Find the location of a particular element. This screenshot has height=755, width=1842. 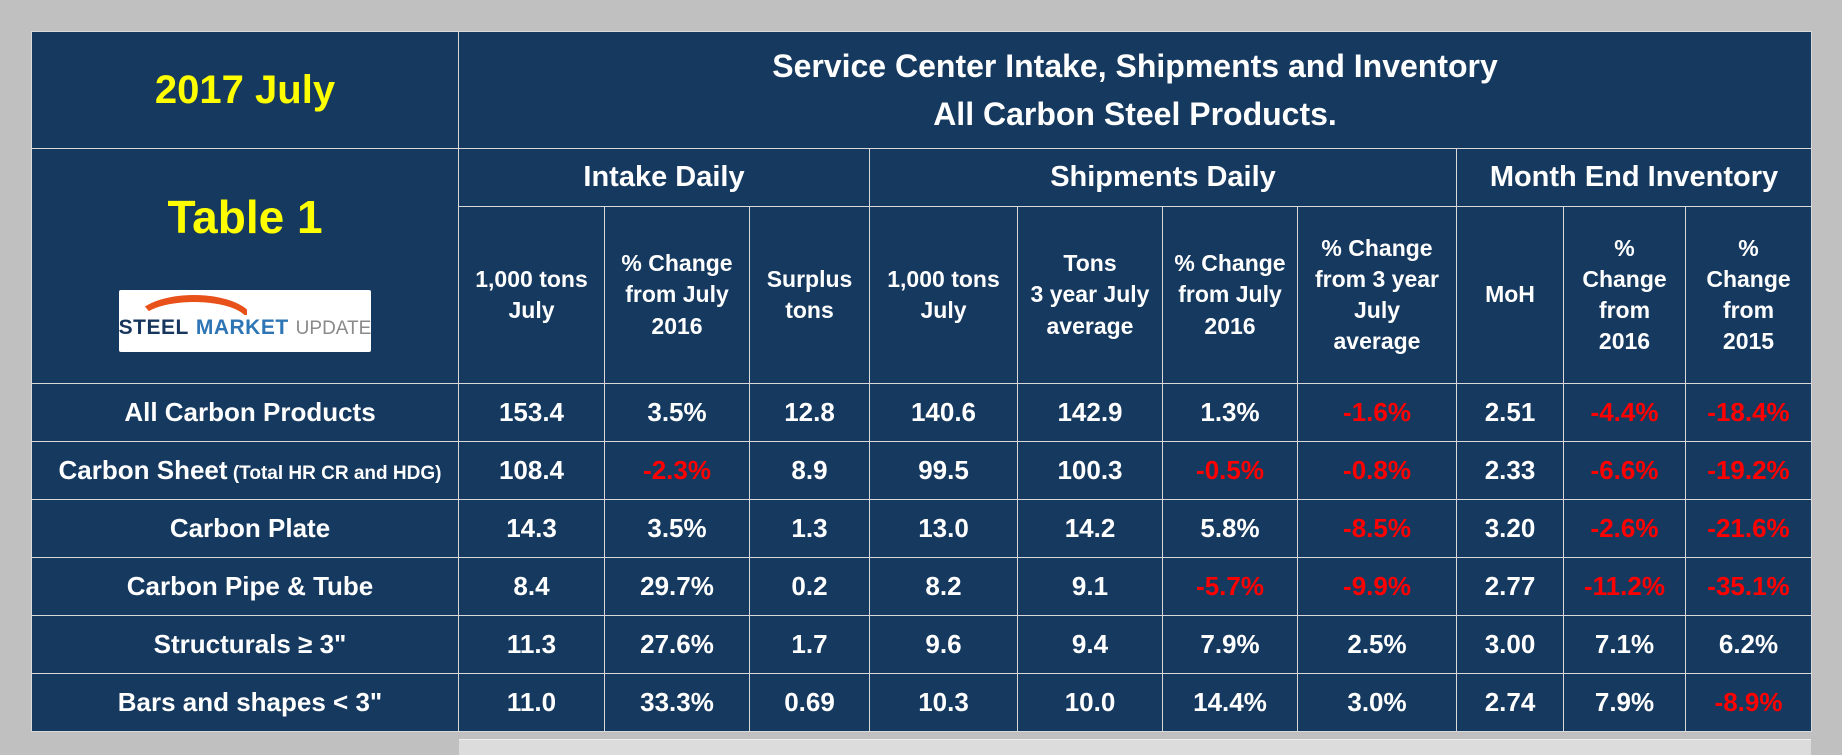

value-cell-3-0: 8.4 is located at coordinates (531, 586).